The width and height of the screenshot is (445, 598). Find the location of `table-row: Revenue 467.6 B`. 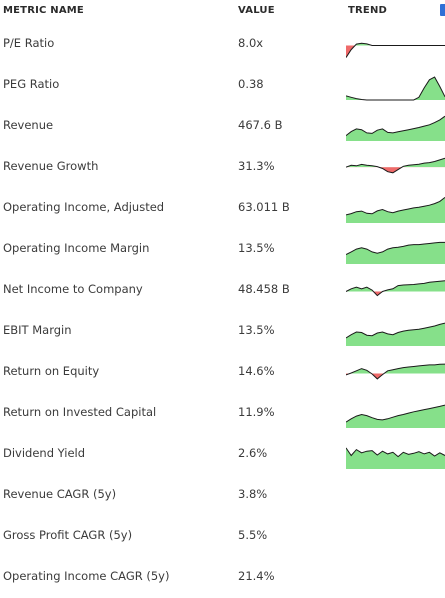

table-row: Revenue 467.6 B is located at coordinates (222, 126).